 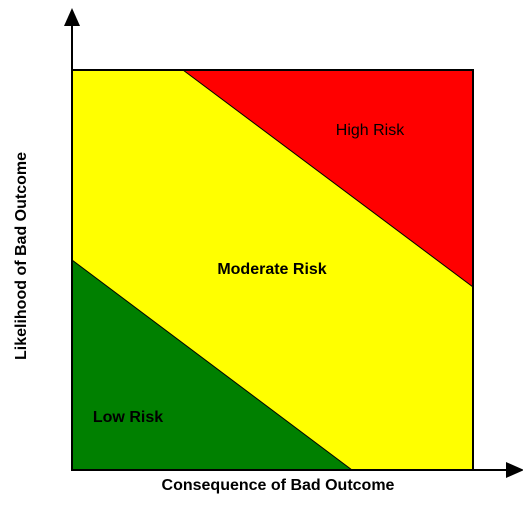 What do you see at coordinates (271, 269) in the screenshot?
I see `region-label: Moderate Risk` at bounding box center [271, 269].